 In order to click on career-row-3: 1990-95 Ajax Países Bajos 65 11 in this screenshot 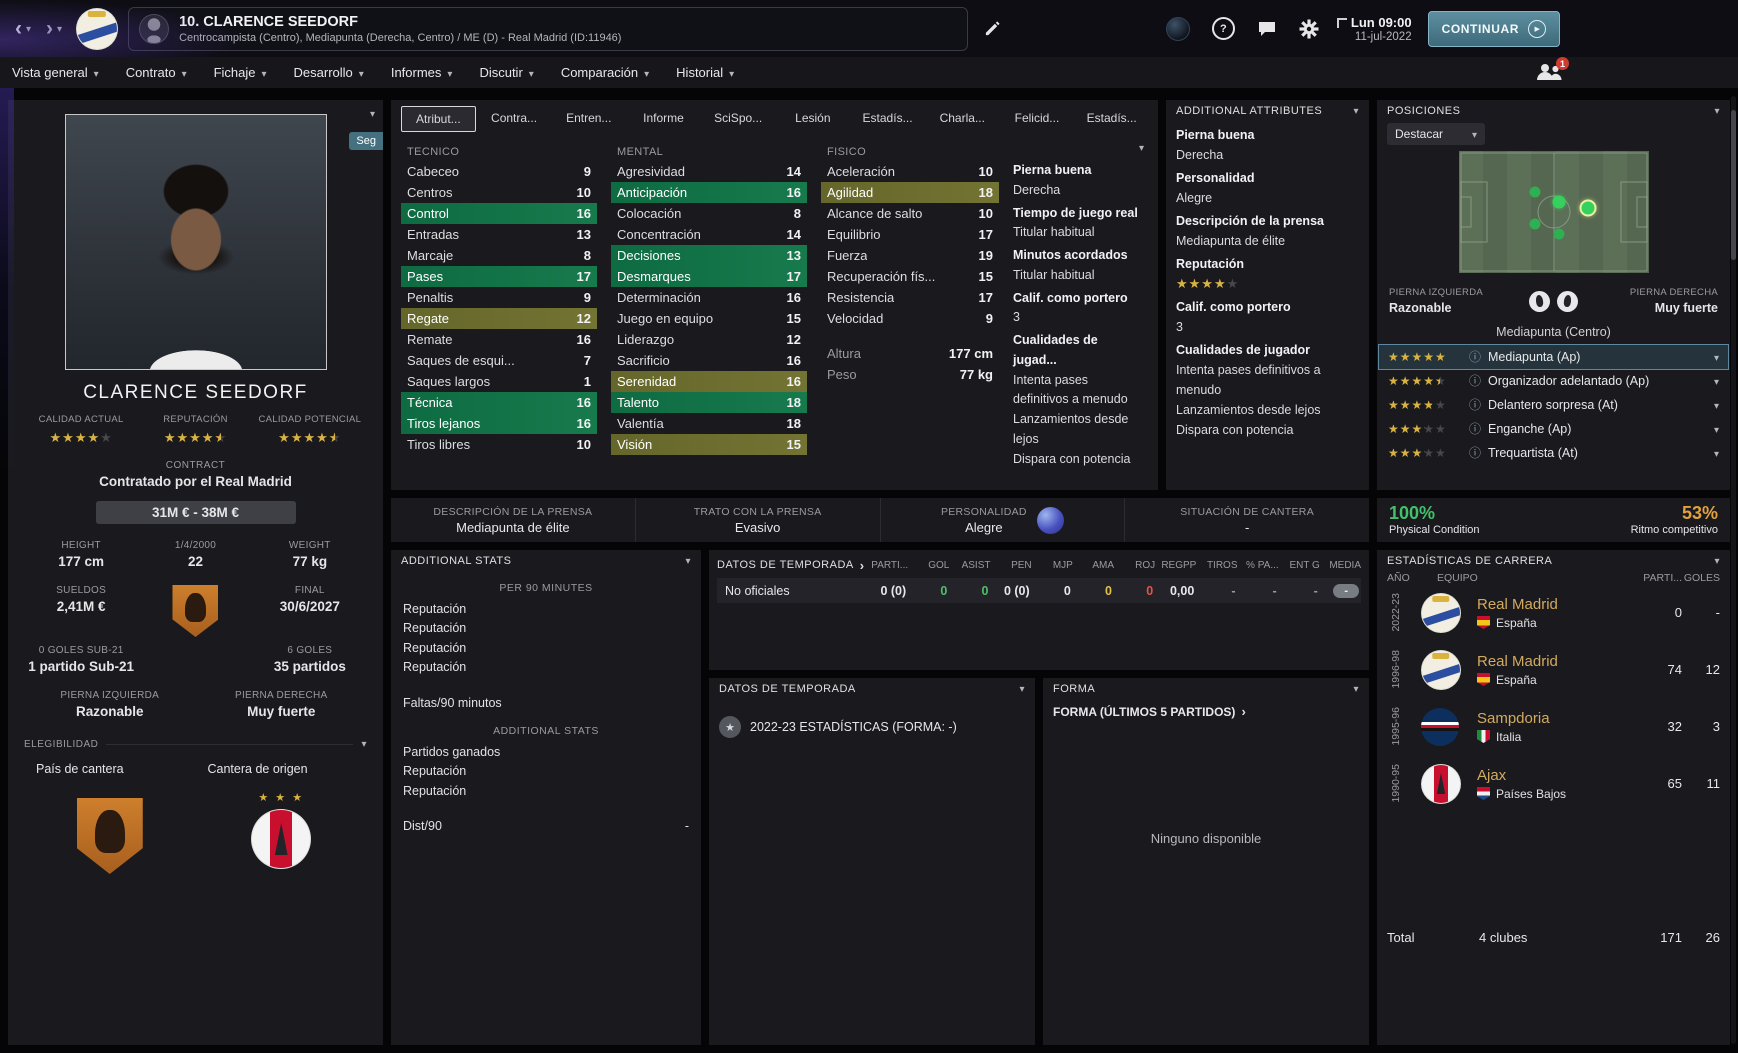, I will do `click(1555, 783)`.